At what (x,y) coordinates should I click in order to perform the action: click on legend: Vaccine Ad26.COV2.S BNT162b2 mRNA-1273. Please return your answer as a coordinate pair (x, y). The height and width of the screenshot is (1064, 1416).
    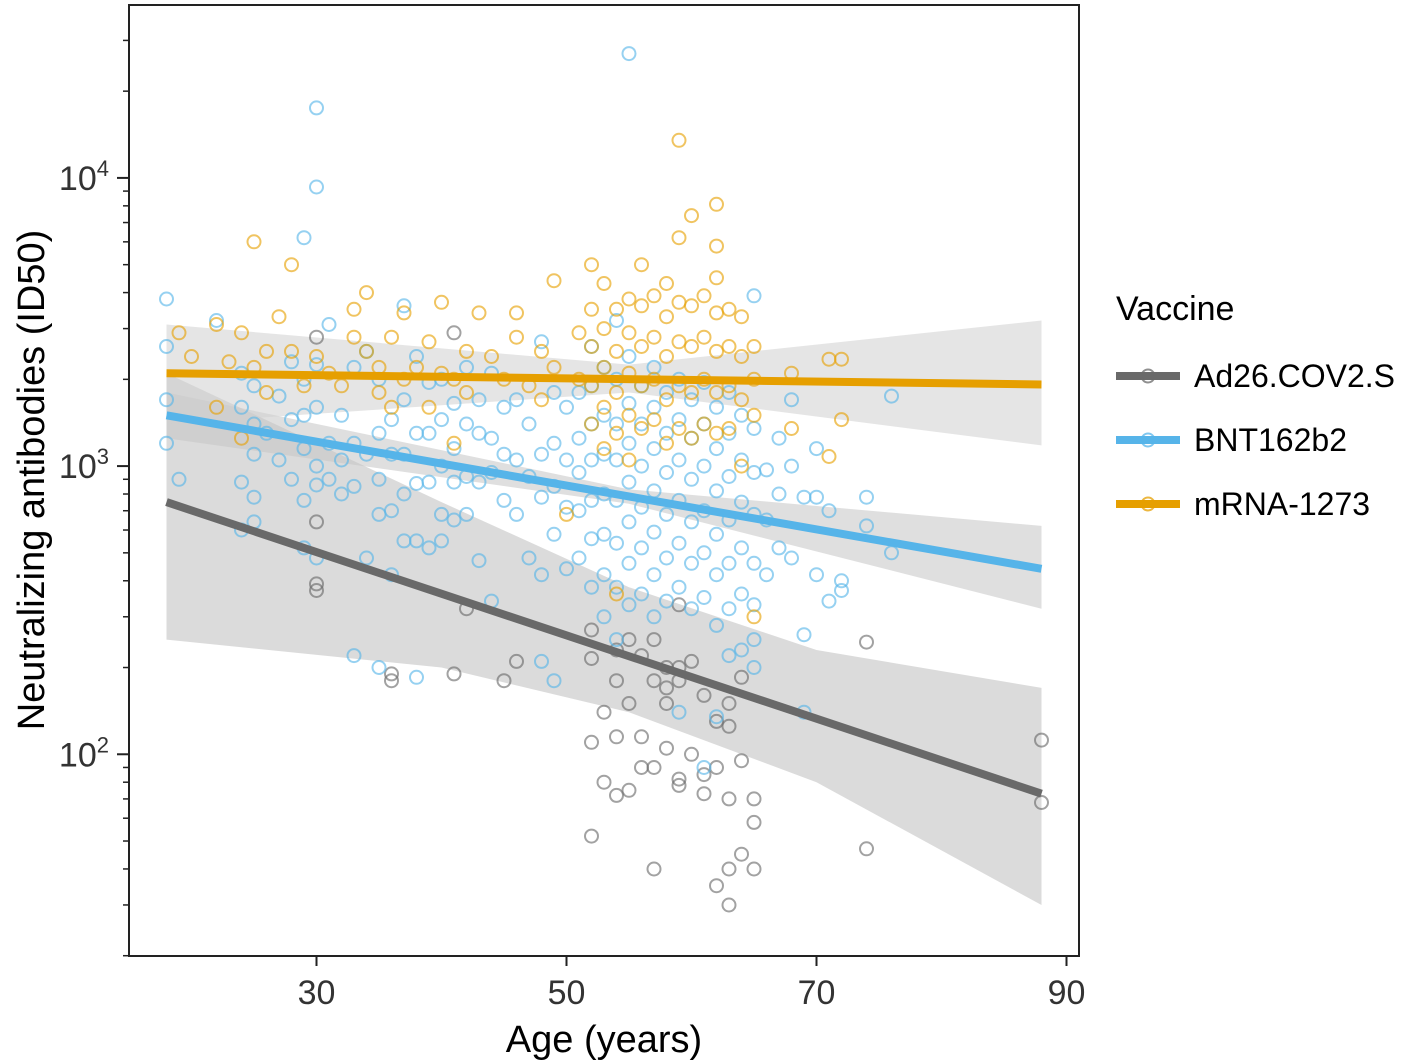
    Looking at the image, I should click on (1255, 406).